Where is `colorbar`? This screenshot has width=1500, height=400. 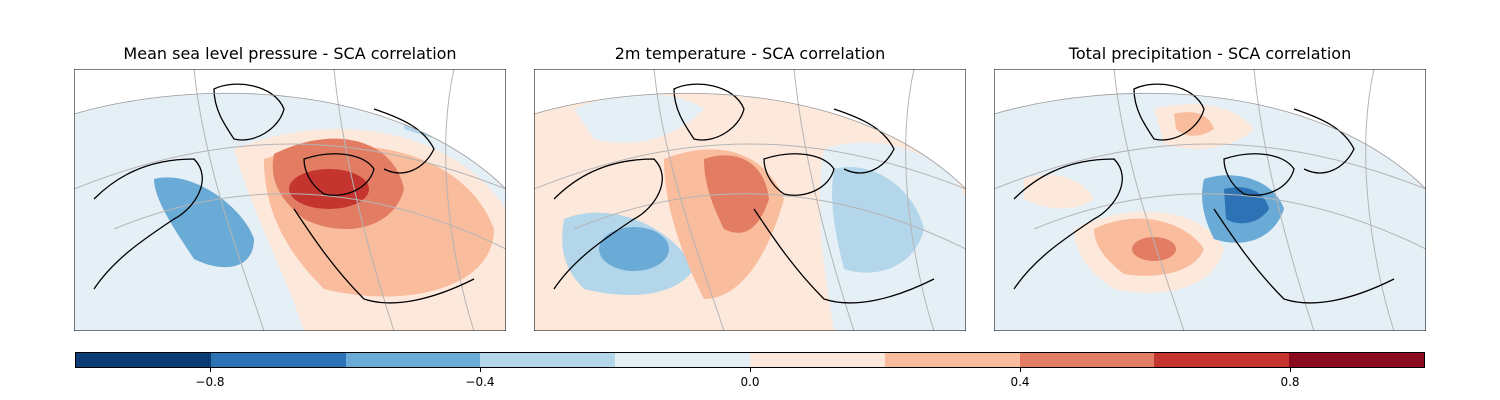 colorbar is located at coordinates (750, 360).